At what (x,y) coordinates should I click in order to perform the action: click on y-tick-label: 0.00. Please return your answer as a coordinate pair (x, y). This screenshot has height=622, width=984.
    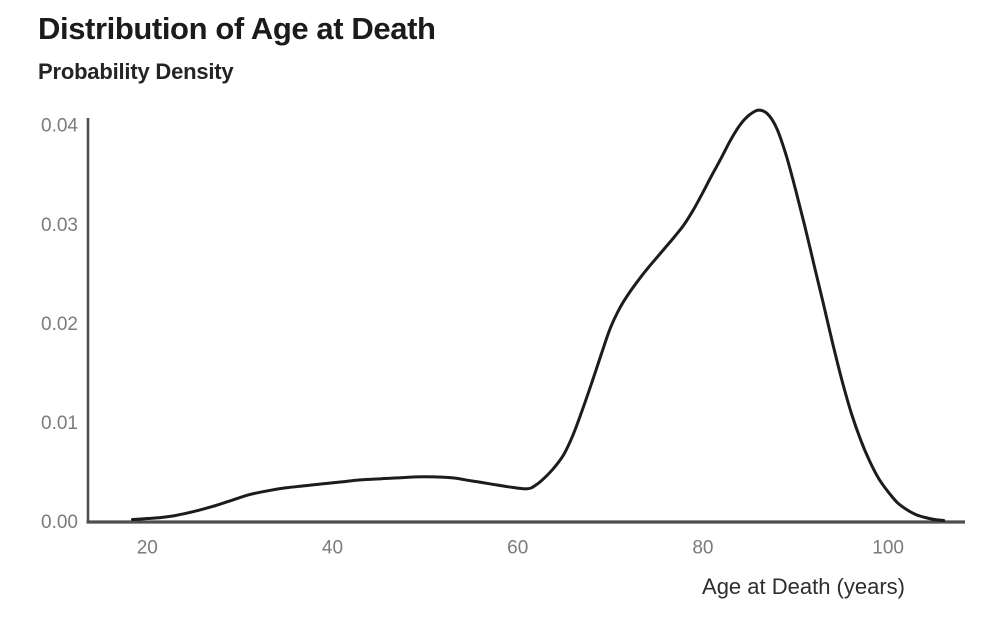
    Looking at the image, I should click on (59, 522).